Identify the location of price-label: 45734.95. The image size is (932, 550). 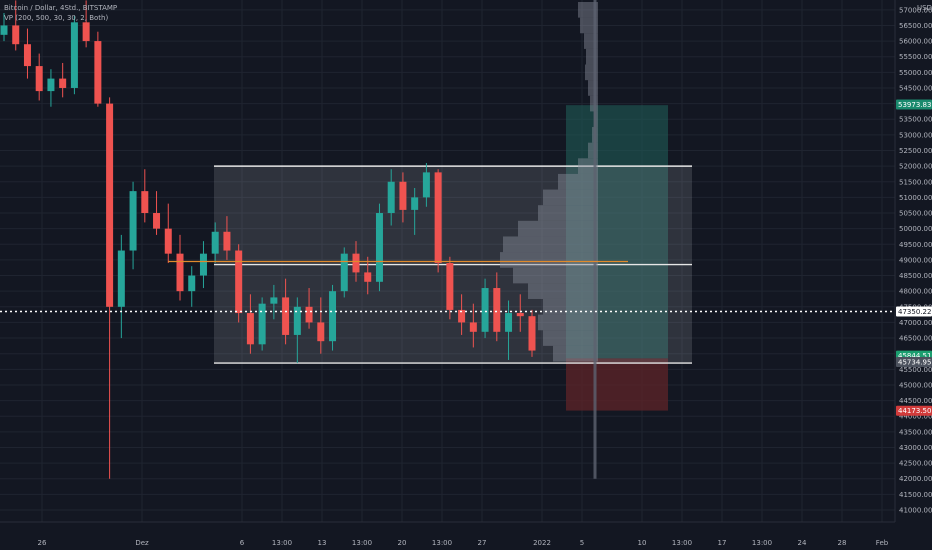
(914, 362).